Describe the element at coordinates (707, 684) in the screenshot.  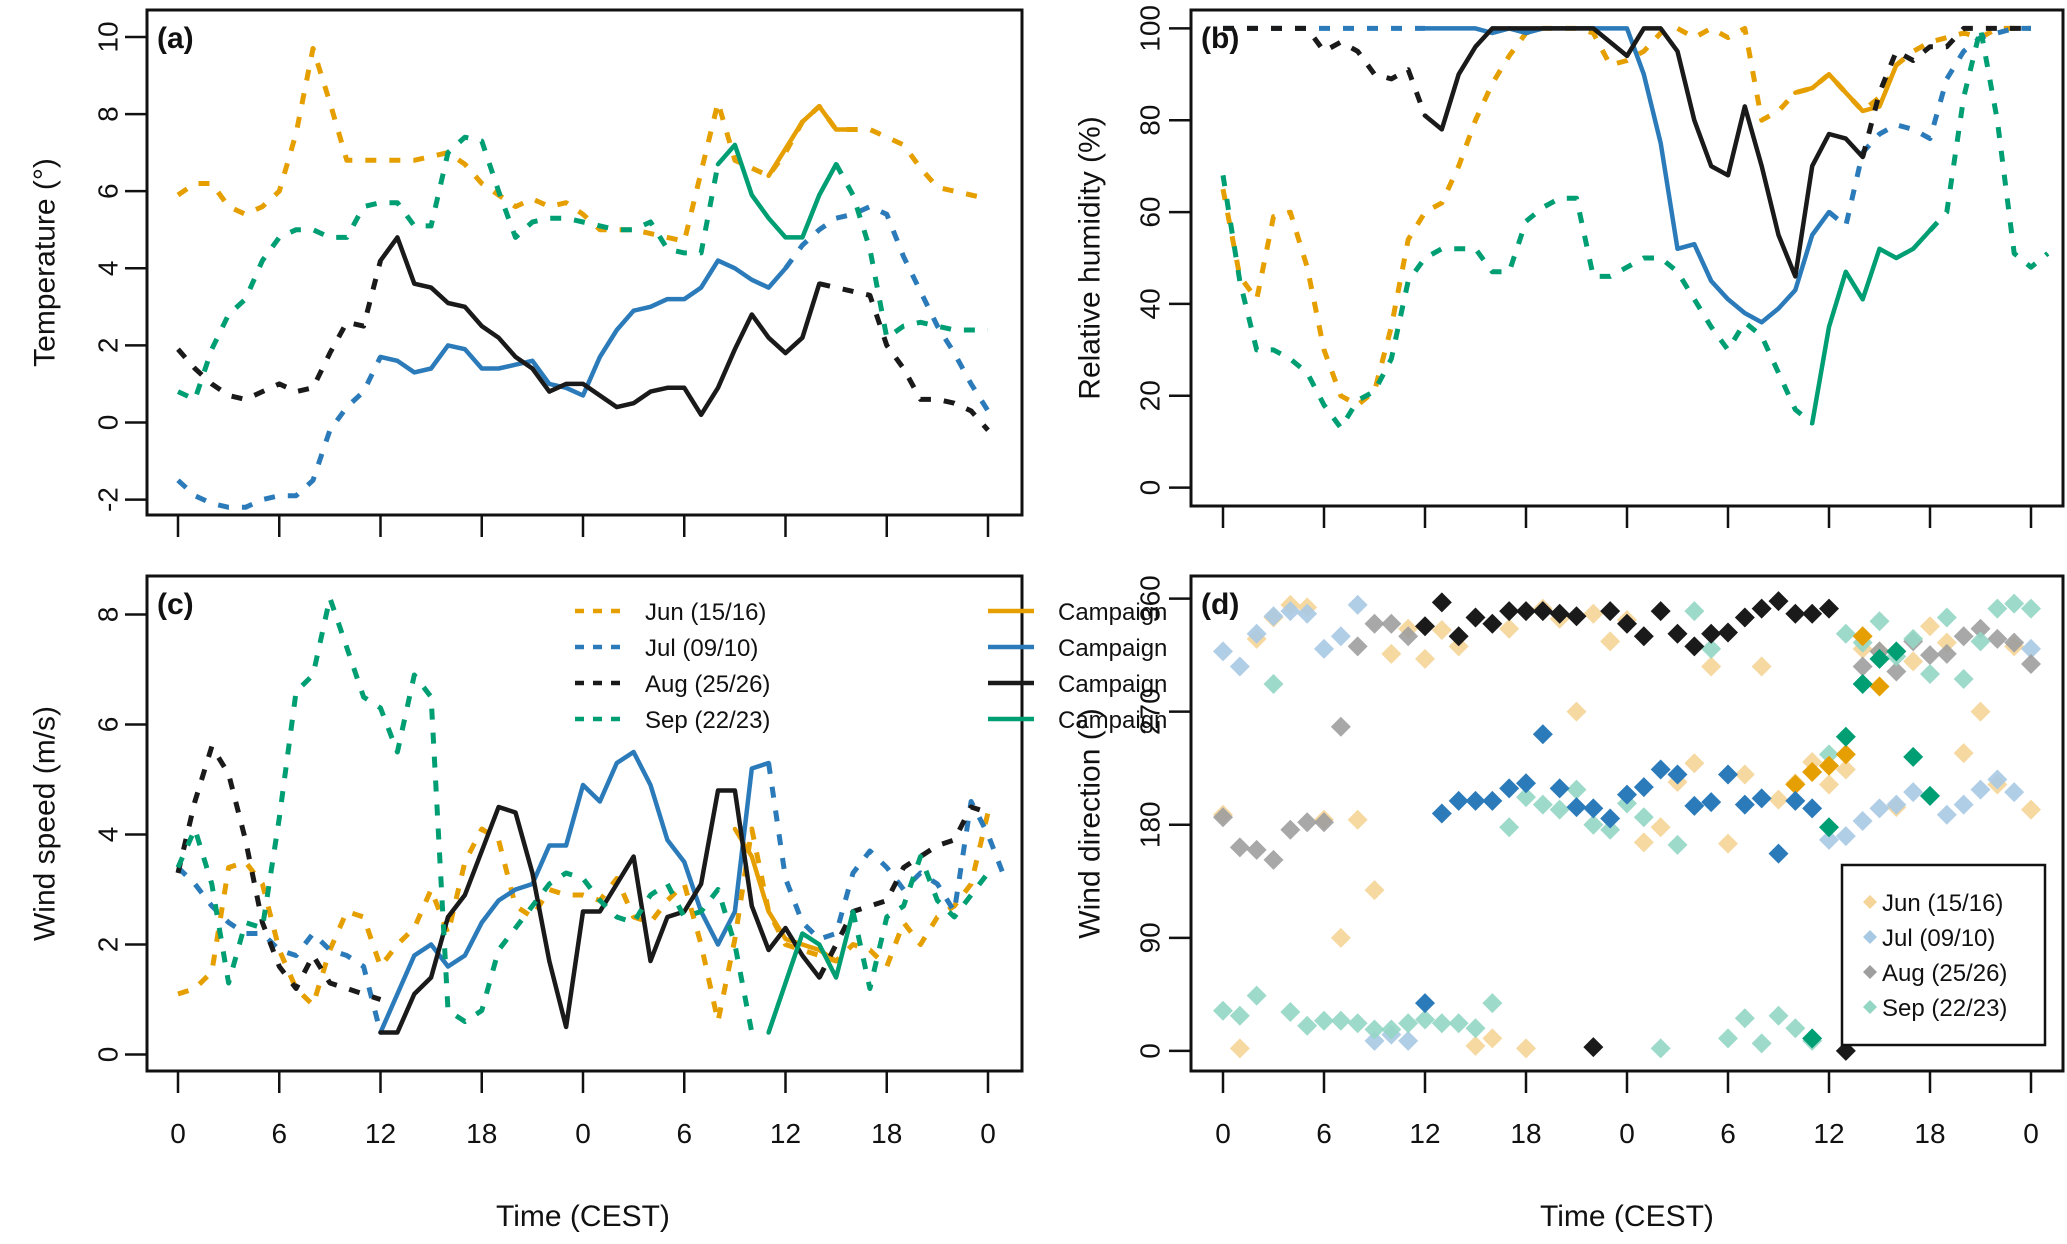
I see `legend-label: Aug (25/26)` at that location.